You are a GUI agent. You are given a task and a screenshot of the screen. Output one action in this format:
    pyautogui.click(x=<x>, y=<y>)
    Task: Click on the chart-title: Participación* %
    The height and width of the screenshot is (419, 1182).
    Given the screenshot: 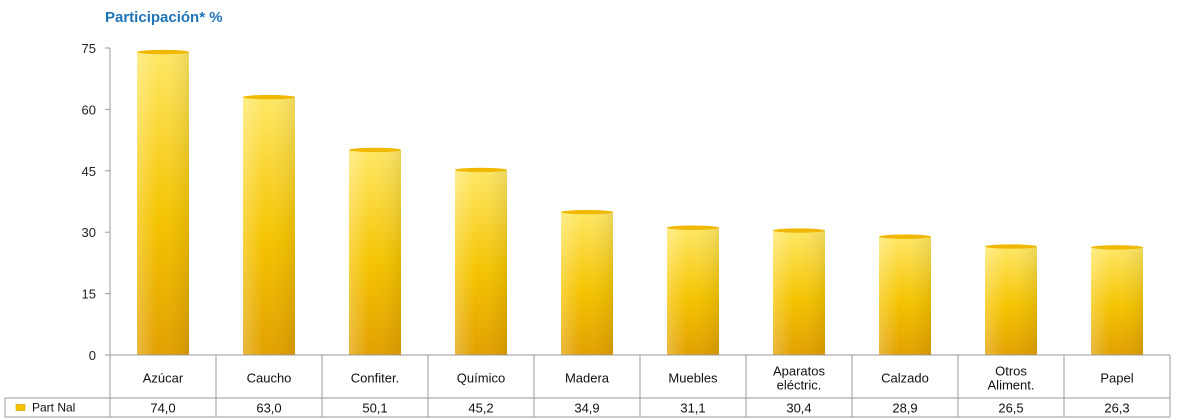 What is the action you would take?
    pyautogui.click(x=164, y=17)
    